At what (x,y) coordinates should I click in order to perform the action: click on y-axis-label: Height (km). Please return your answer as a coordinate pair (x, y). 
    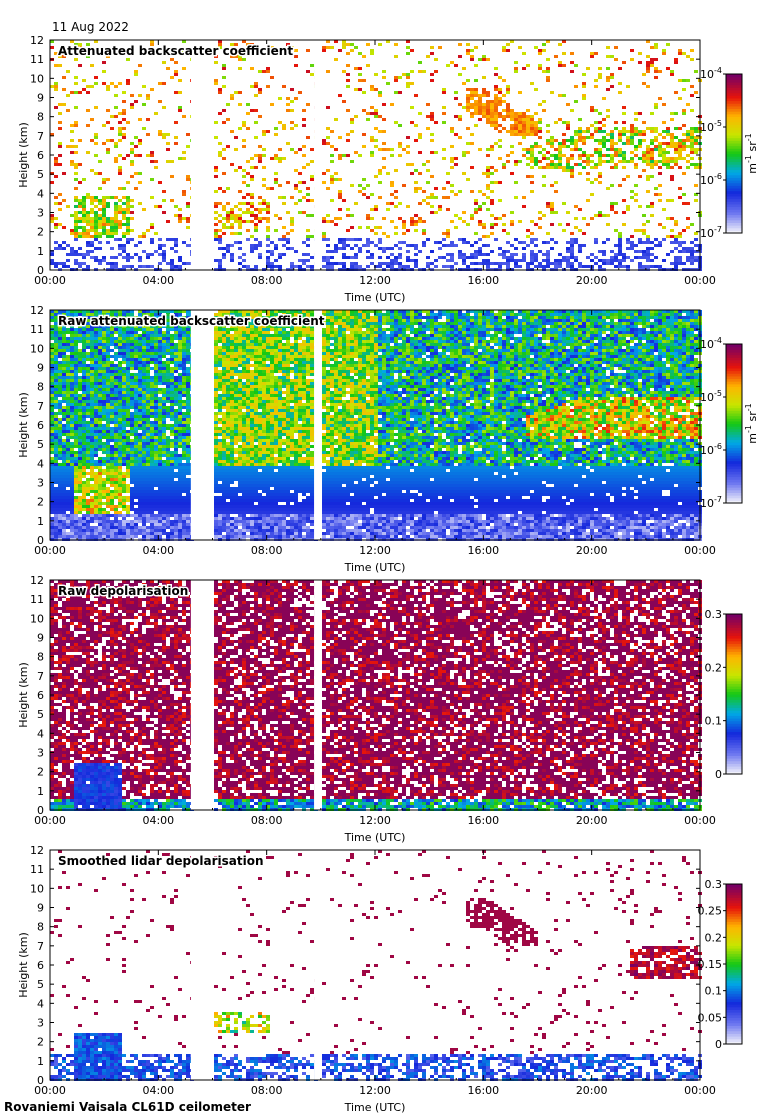
    Looking at the image, I should click on (23, 155).